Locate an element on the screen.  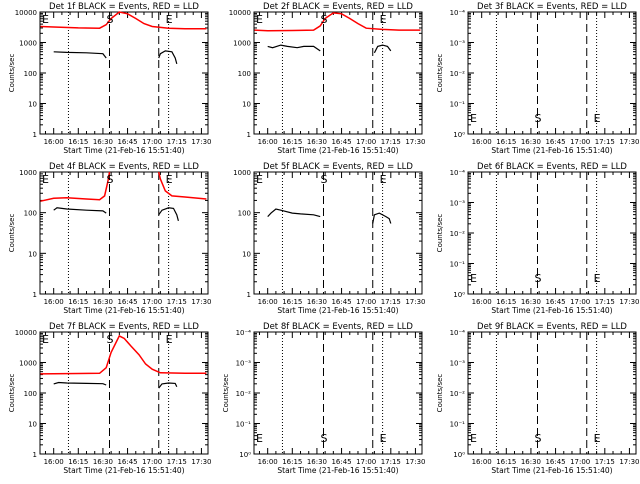
panel-title: Det 7f BLACK = Events, RED = LLD is located at coordinates (124, 327).